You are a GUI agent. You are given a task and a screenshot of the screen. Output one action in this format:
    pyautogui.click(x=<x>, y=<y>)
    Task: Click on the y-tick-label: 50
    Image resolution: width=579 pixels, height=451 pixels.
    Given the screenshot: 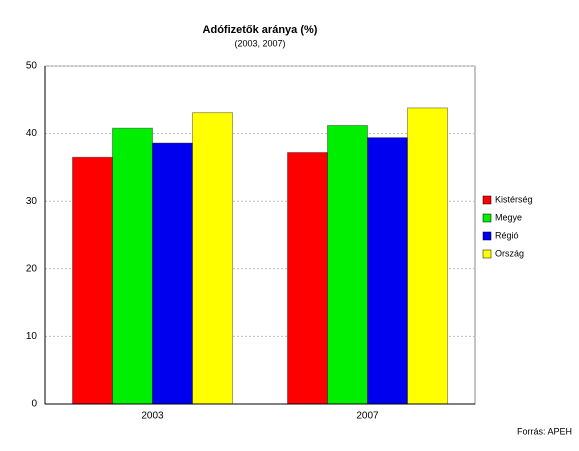 What is the action you would take?
    pyautogui.click(x=32, y=66)
    